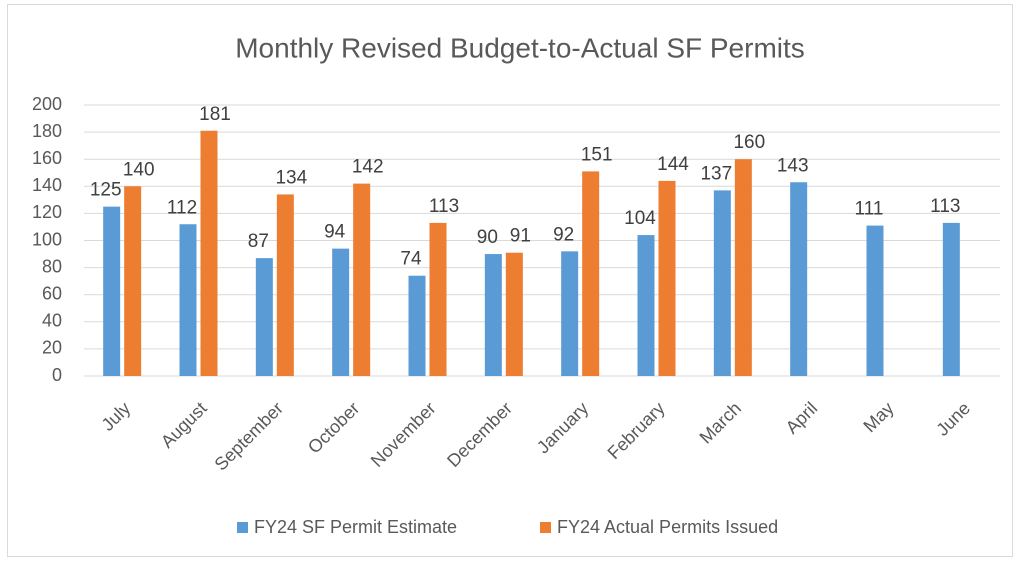  Describe the element at coordinates (291, 177) in the screenshot. I see `data-label: 134` at that location.